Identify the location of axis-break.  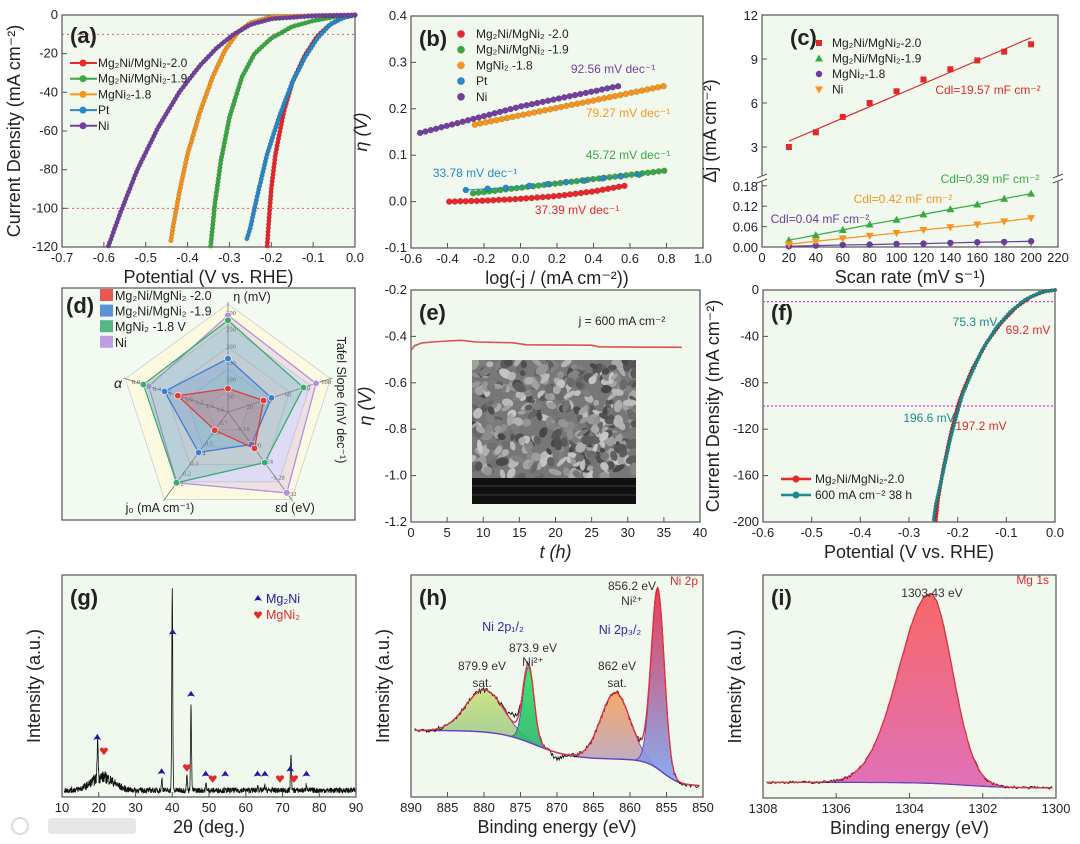
(1058, 178).